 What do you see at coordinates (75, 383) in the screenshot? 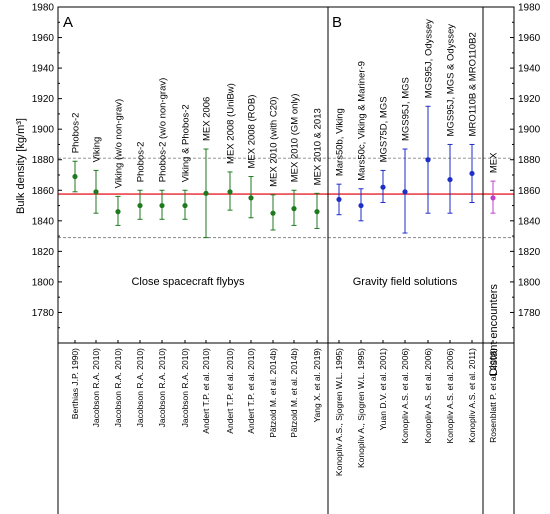
I see `x-tick-label: Berthias J.P. 1990)` at bounding box center [75, 383].